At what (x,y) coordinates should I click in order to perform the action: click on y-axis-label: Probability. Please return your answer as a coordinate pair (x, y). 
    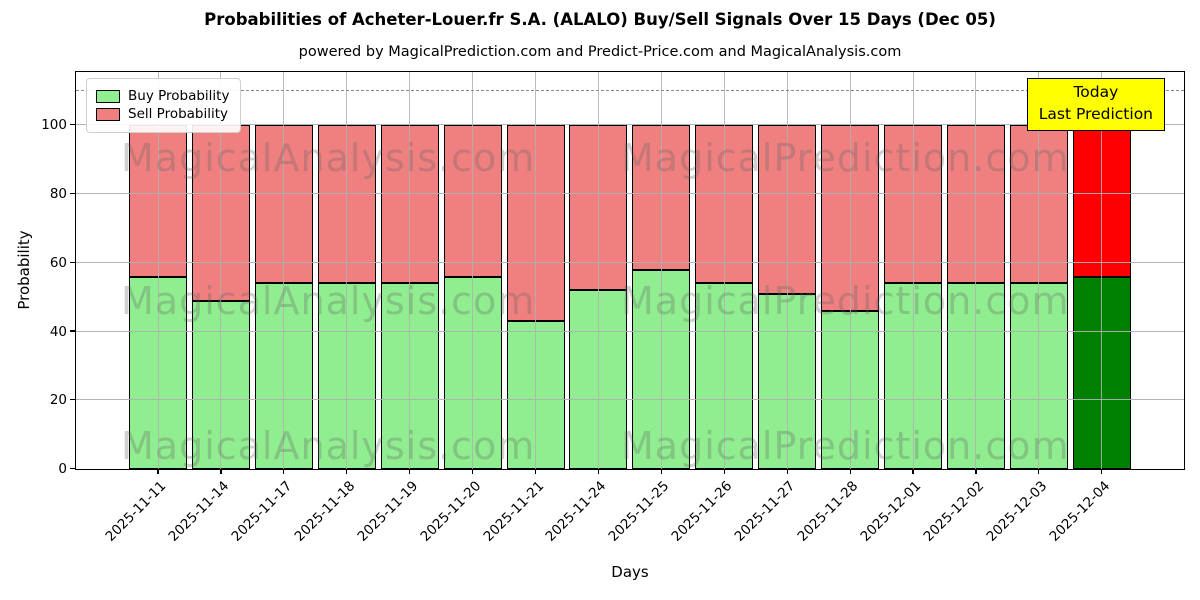
    Looking at the image, I should click on (24, 270).